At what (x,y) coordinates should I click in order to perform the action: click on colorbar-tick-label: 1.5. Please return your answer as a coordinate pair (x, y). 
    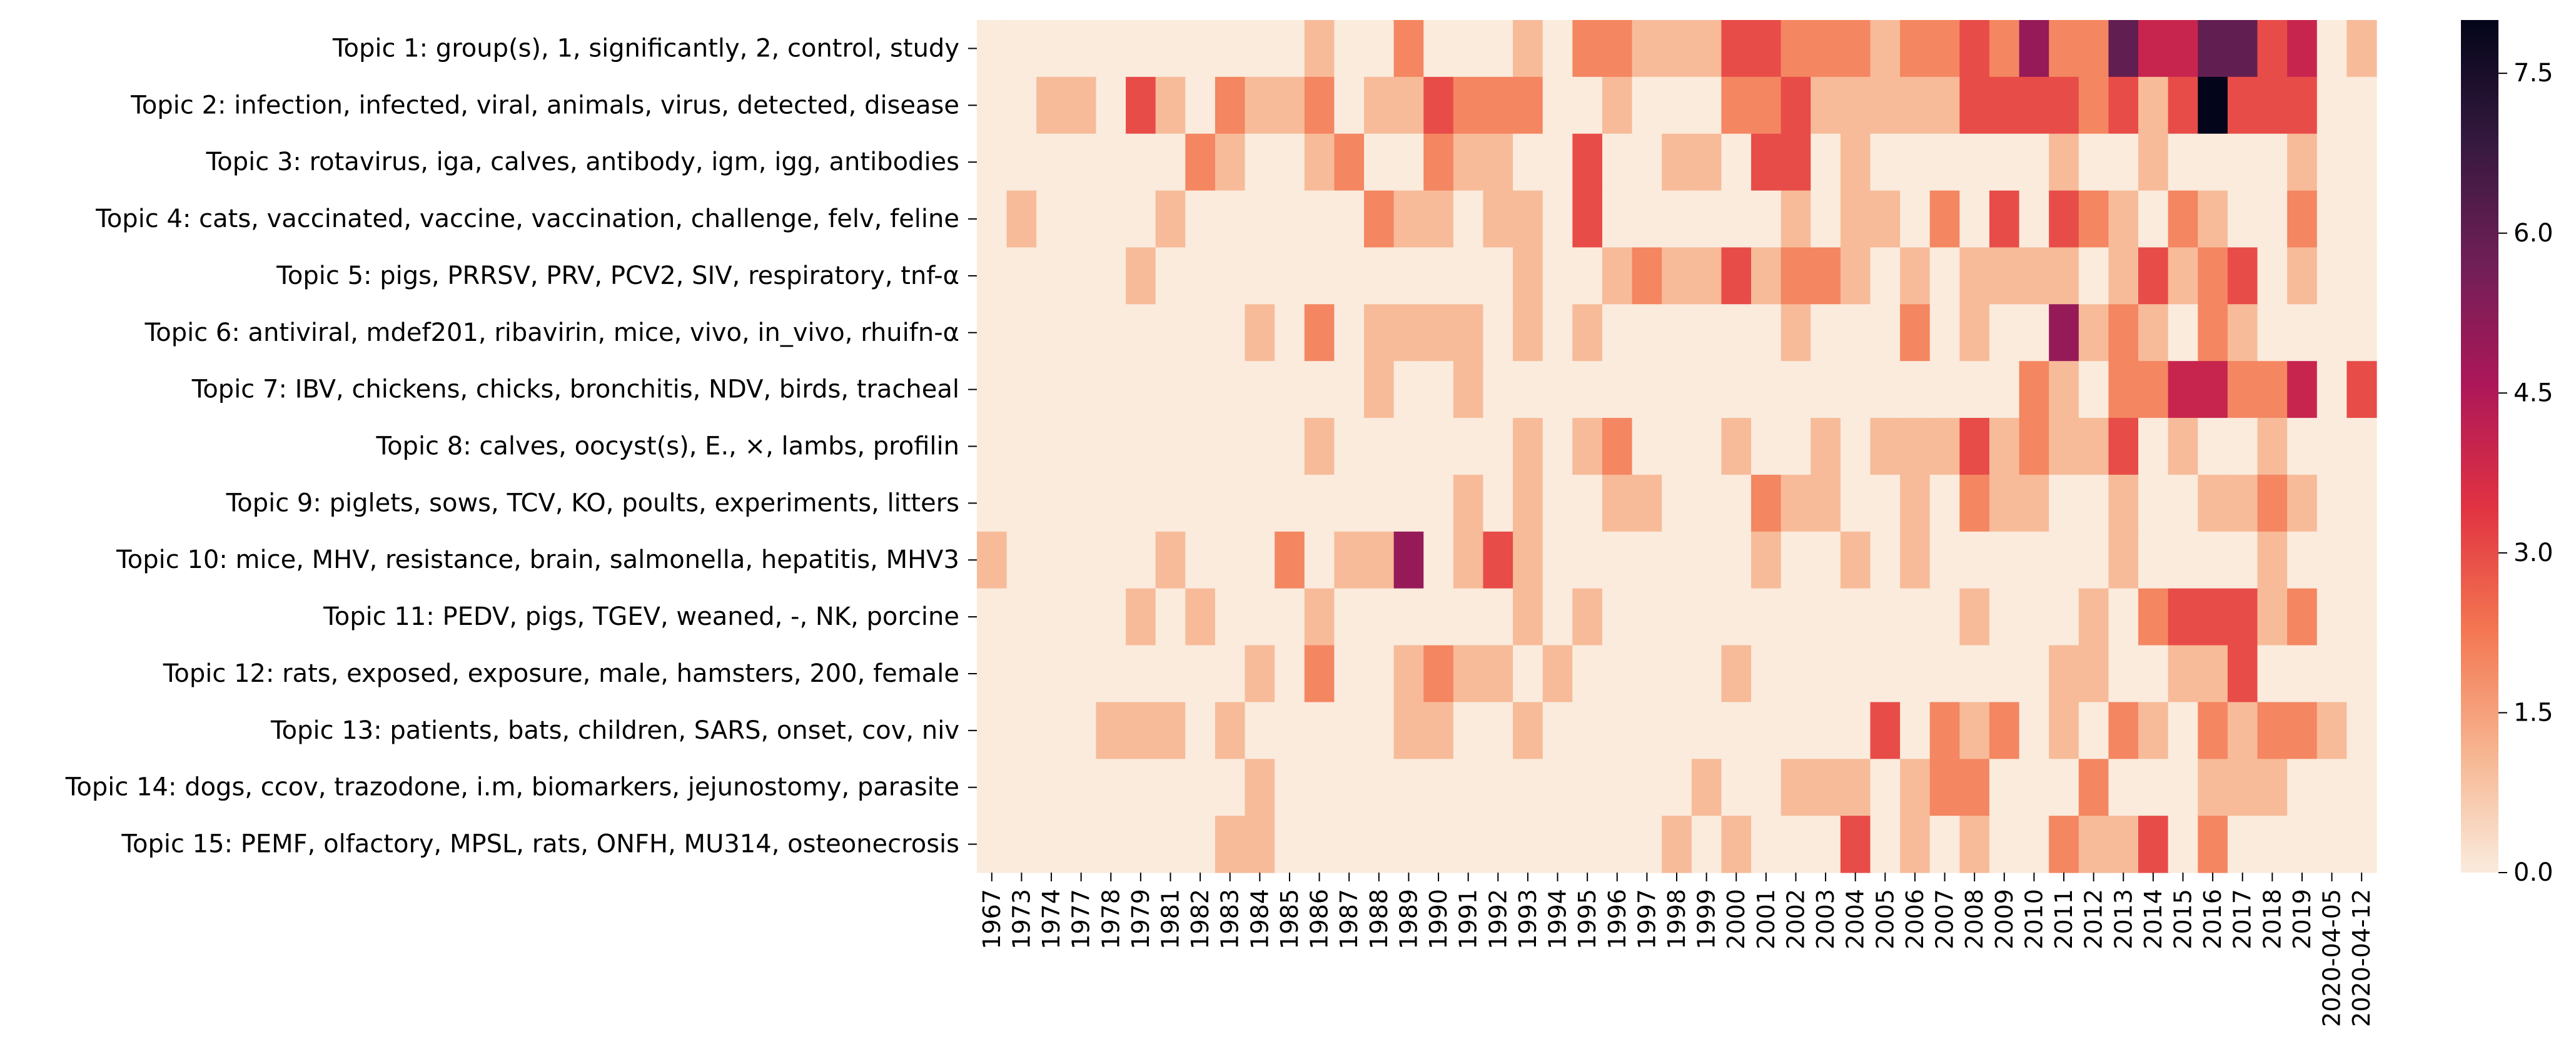
    Looking at the image, I should click on (2533, 712).